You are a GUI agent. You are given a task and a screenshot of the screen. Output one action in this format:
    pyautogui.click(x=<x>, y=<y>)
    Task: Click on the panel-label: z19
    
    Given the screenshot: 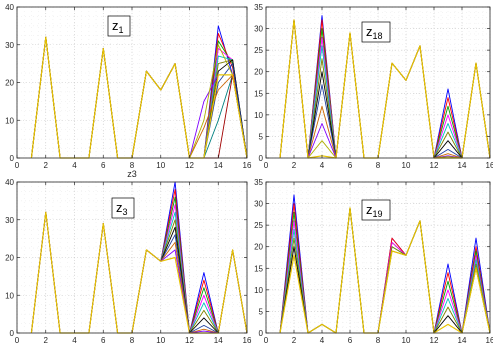 What is the action you would take?
    pyautogui.click(x=374, y=210)
    